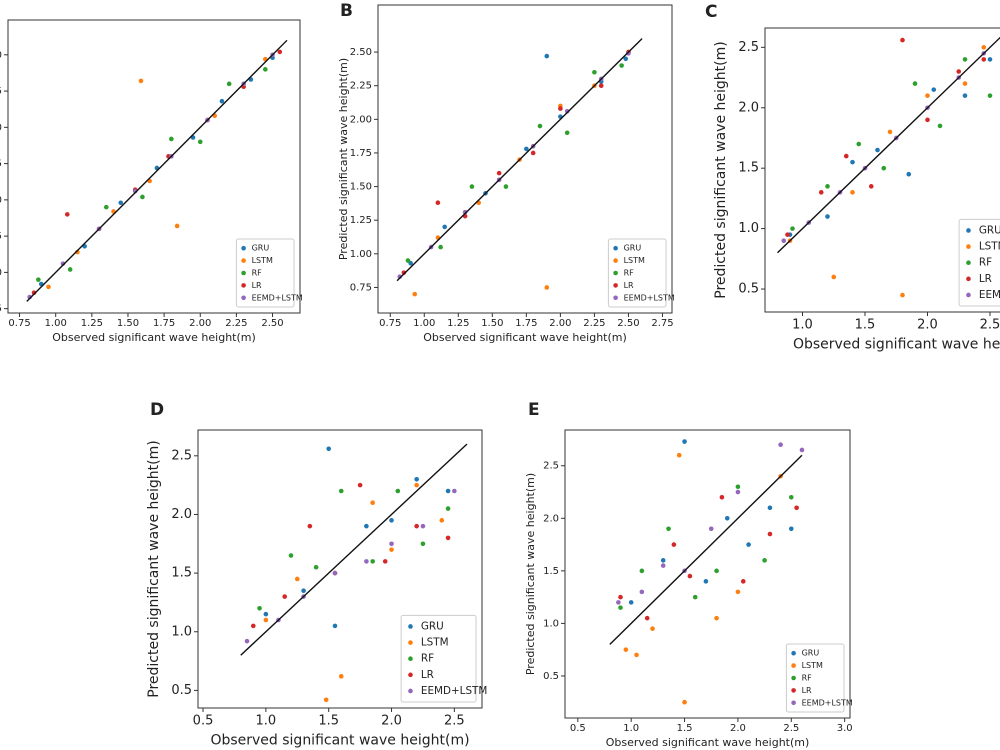  Describe the element at coordinates (845, 728) in the screenshot. I see `x-tick-label: 3.0` at that location.